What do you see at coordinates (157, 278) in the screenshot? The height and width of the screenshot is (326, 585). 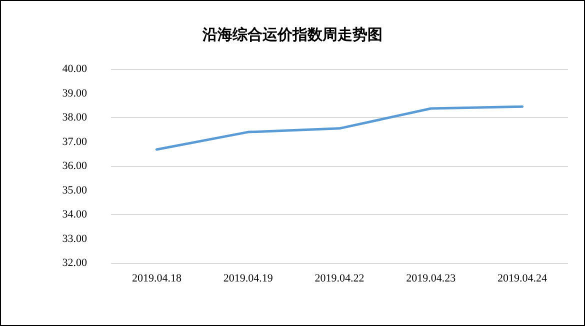 I see `x-tick-label: 2019.04.18` at bounding box center [157, 278].